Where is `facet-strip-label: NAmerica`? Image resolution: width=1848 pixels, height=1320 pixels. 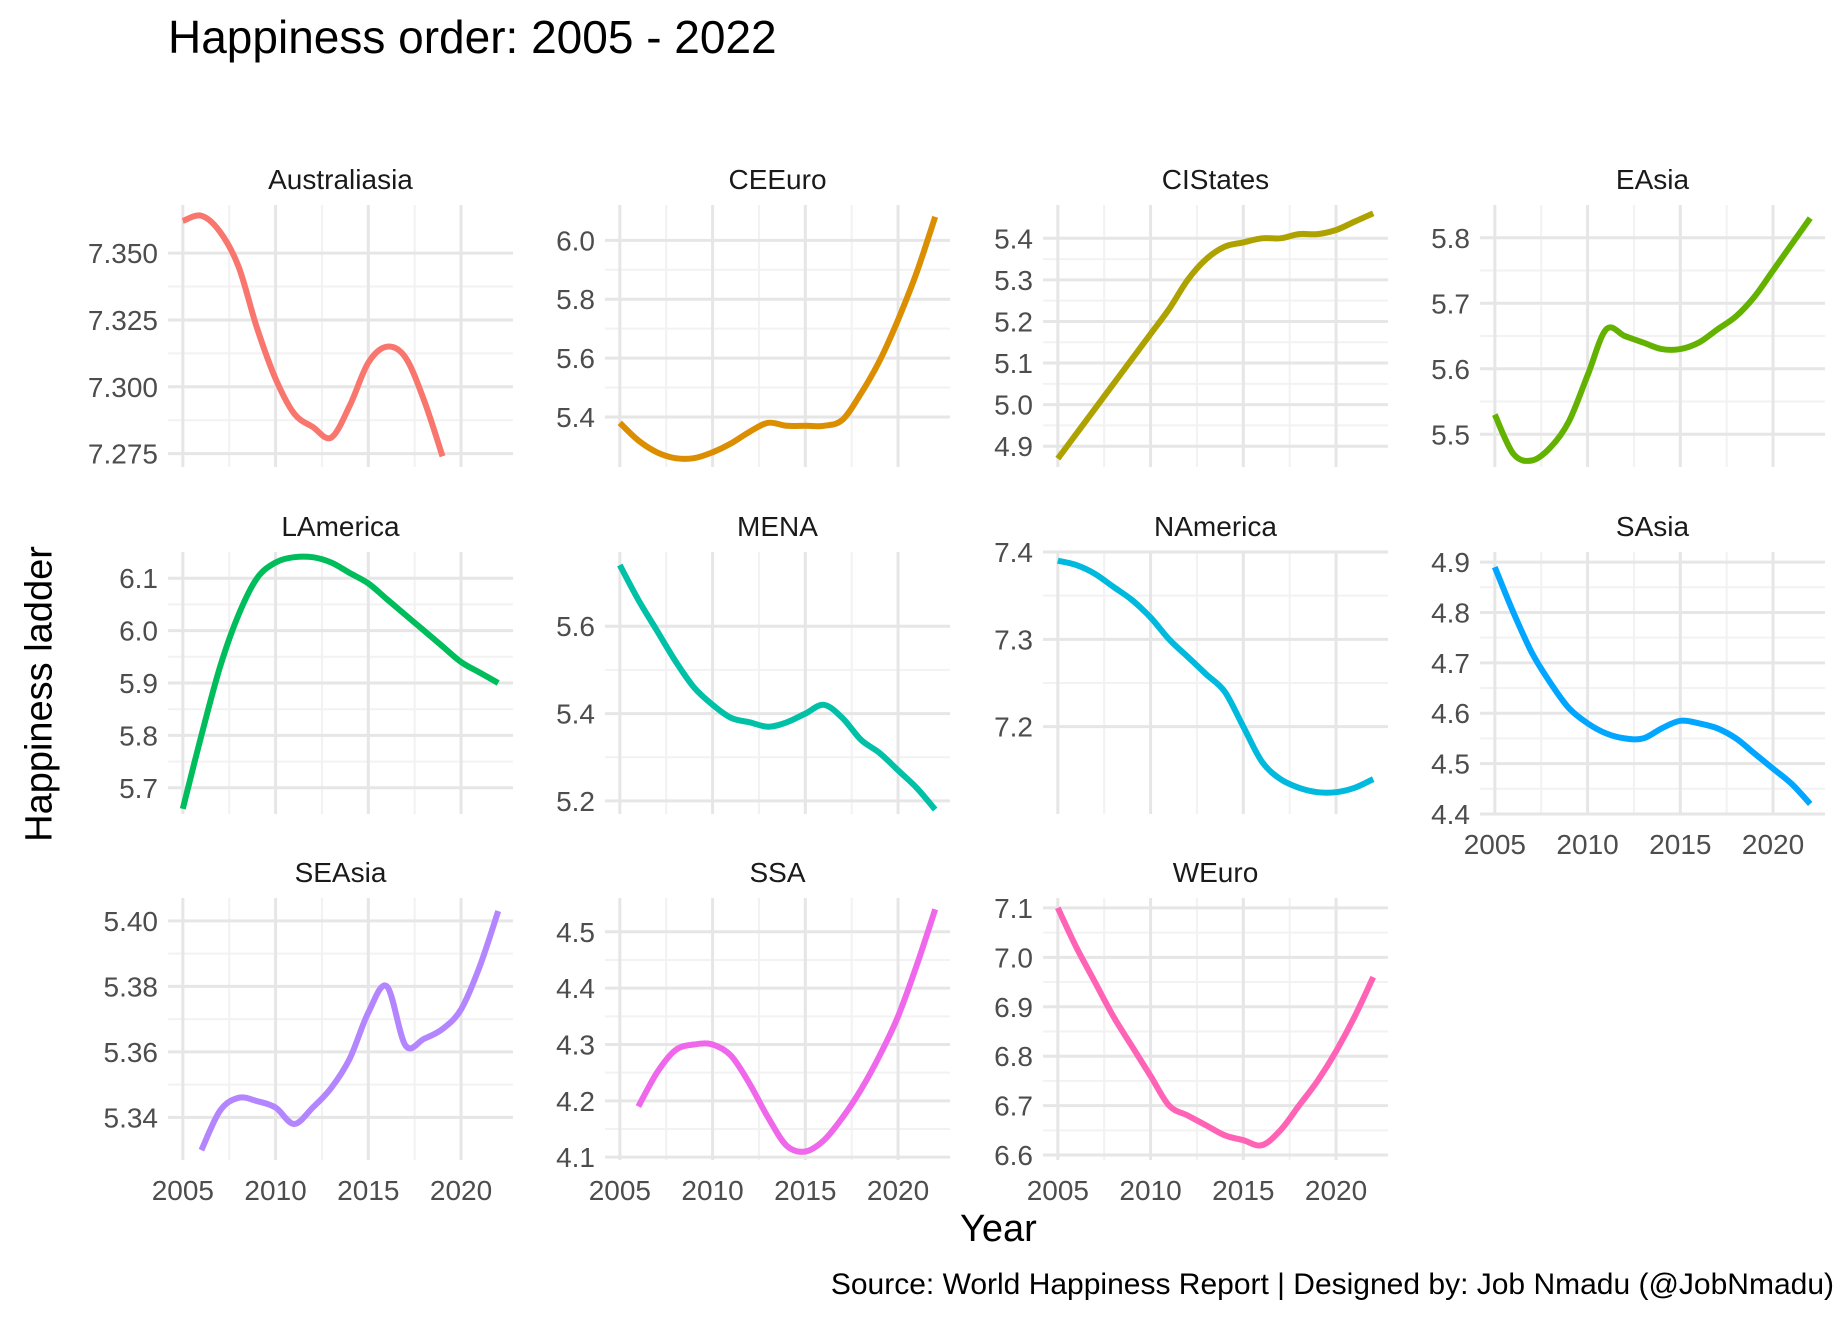
facet-strip-label: NAmerica is located at coordinates (1215, 526).